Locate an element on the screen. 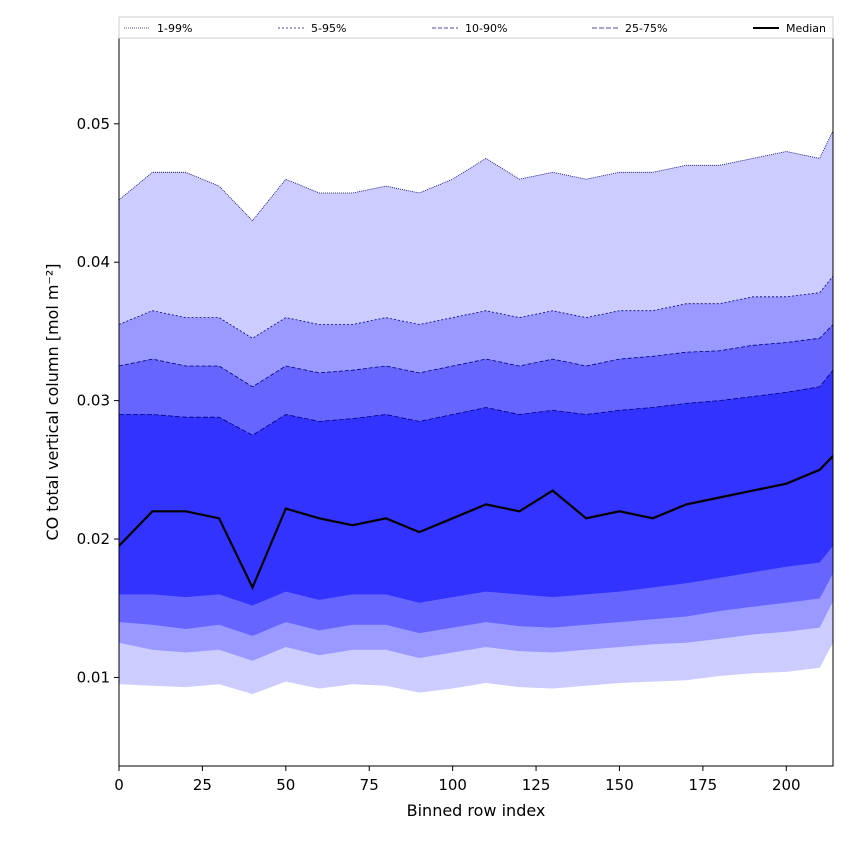  legend-label: Median is located at coordinates (806, 28).